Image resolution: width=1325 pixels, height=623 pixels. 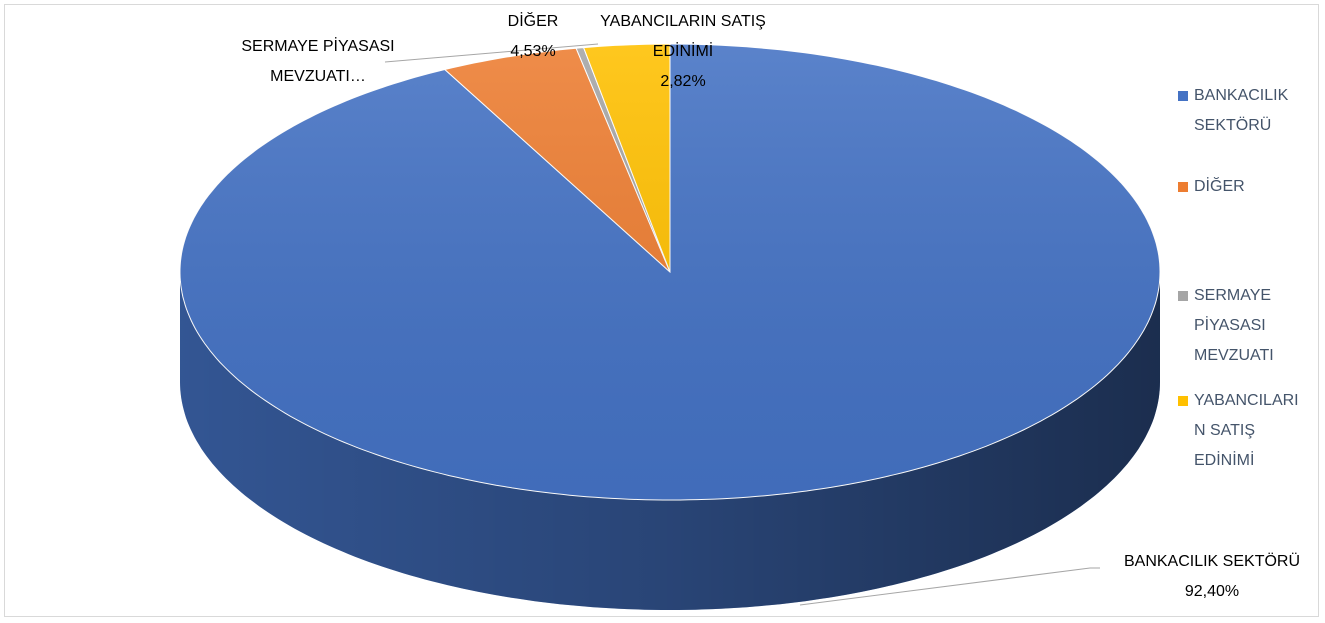 I want to click on data-label-name: DİĞER, so click(x=533, y=21).